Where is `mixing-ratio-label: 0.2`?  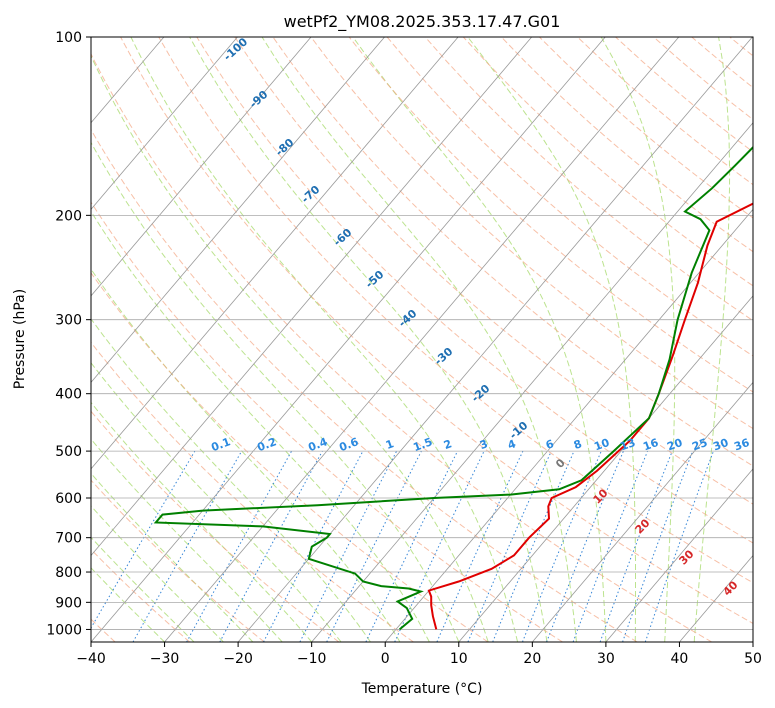
mixing-ratio-label: 0.2 is located at coordinates (266, 444).